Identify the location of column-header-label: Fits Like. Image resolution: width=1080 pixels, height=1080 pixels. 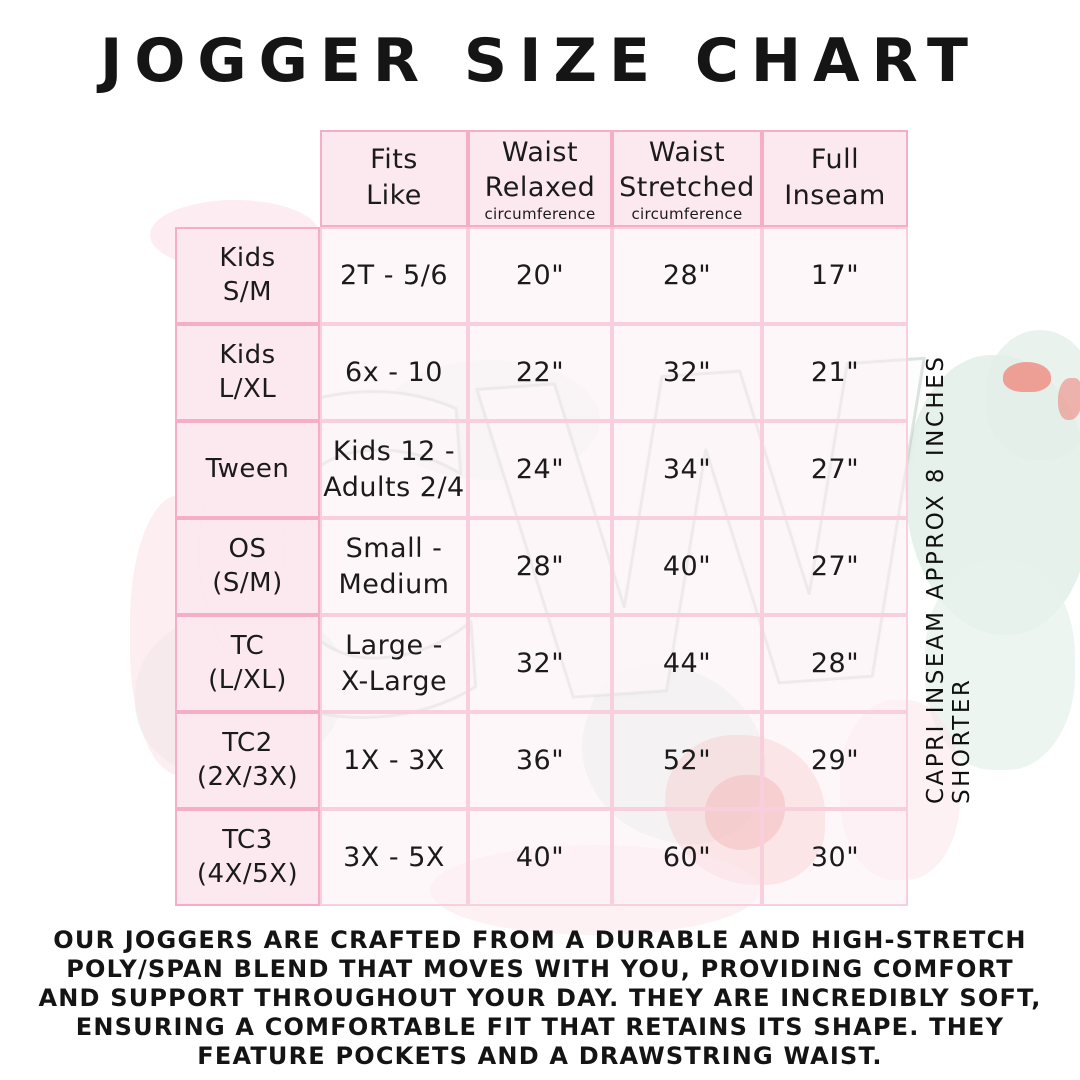
(394, 177).